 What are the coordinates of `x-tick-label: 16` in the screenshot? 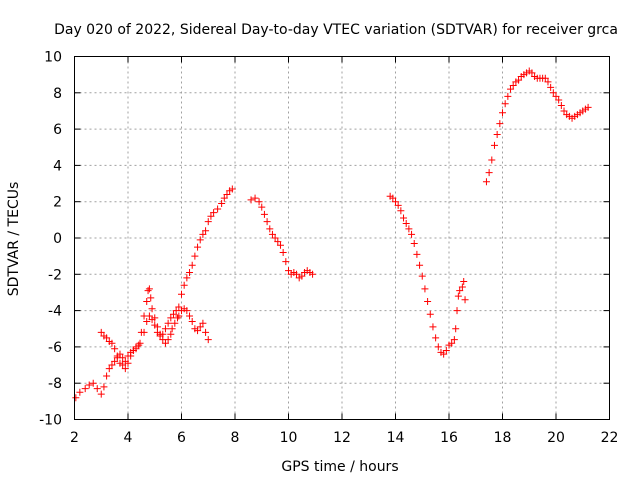 It's located at (449, 438).